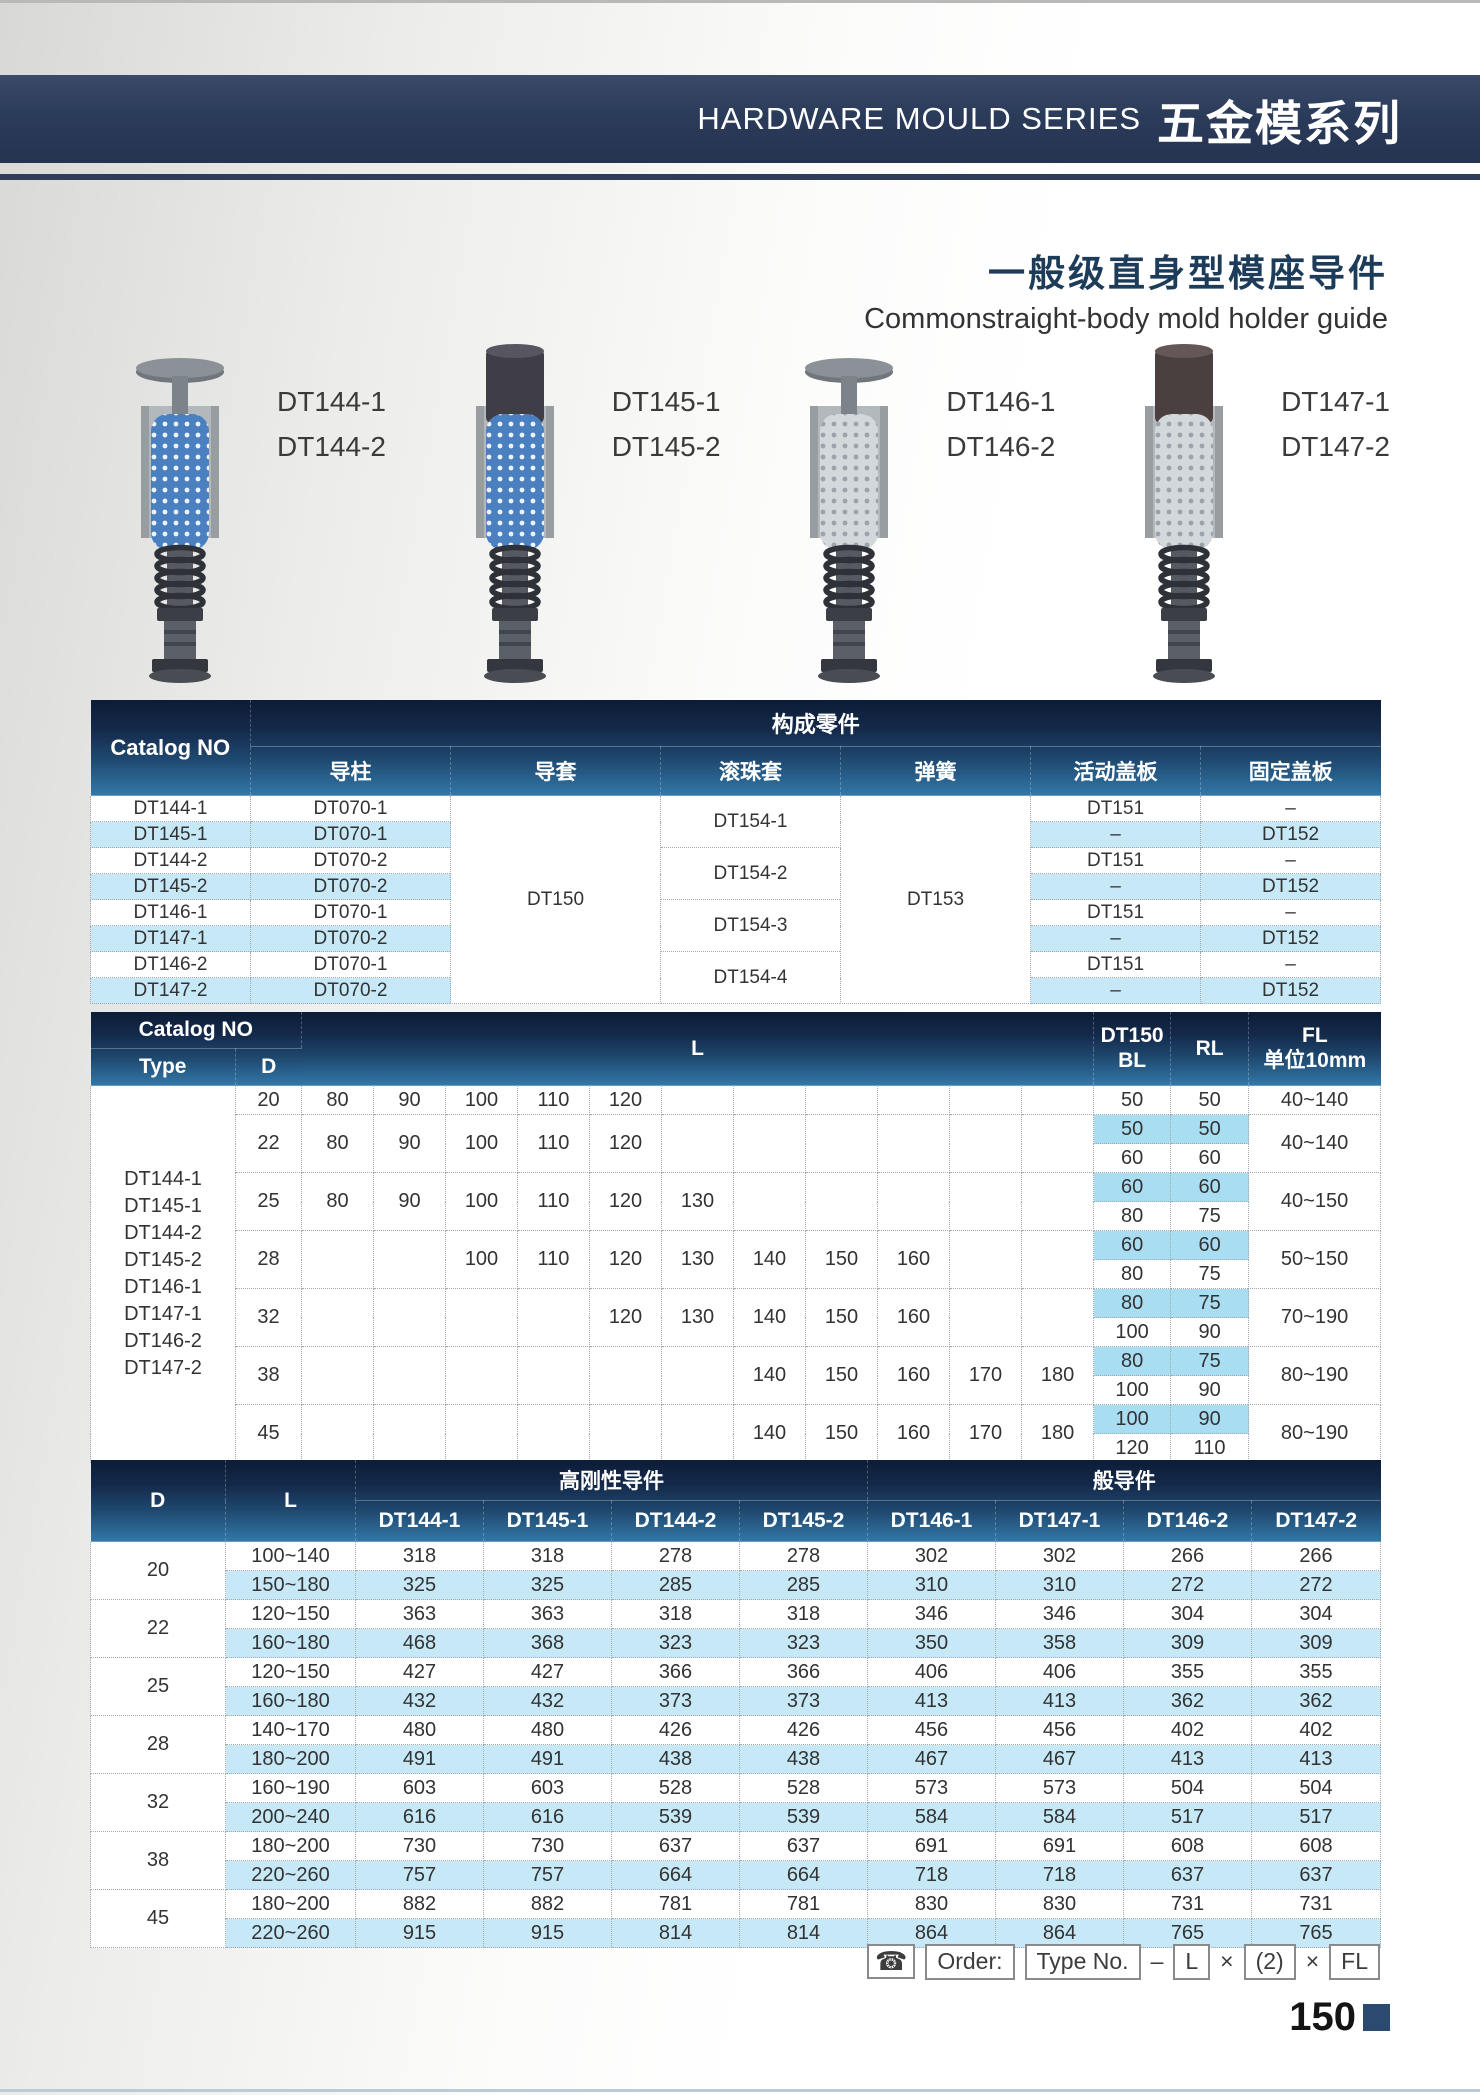 This screenshot has height=2095, width=1480. I want to click on length-value-cell: 346, so click(1059, 1614).